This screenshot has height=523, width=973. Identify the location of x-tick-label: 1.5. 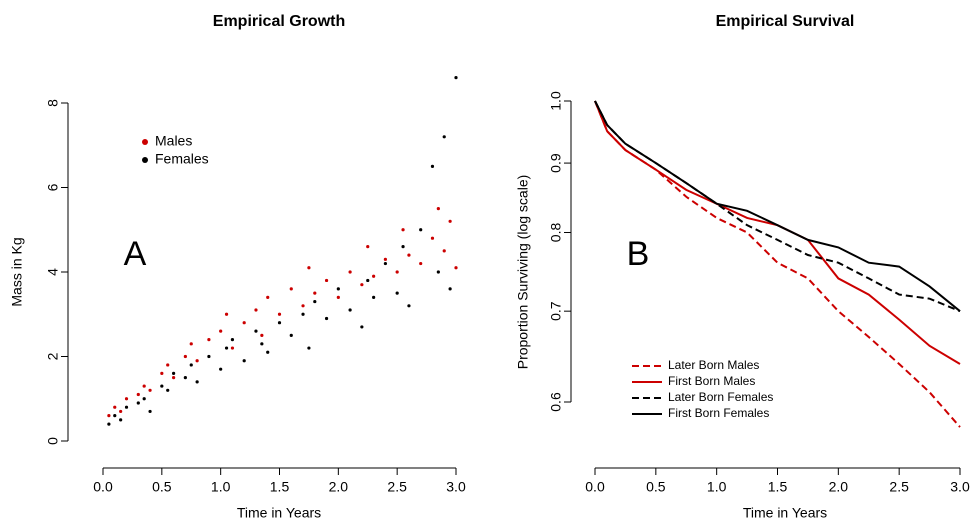
(280, 487).